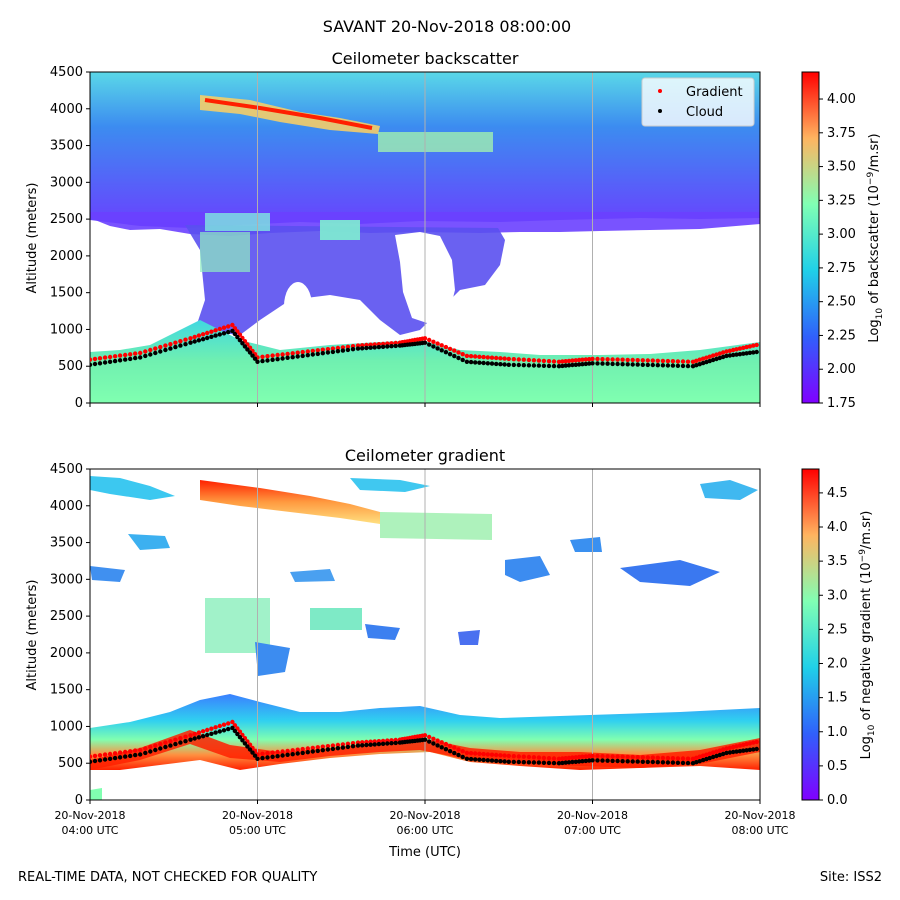 This screenshot has height=900, width=900. I want to click on bottom-colorbar-tick-label: 4.0, so click(837, 527).